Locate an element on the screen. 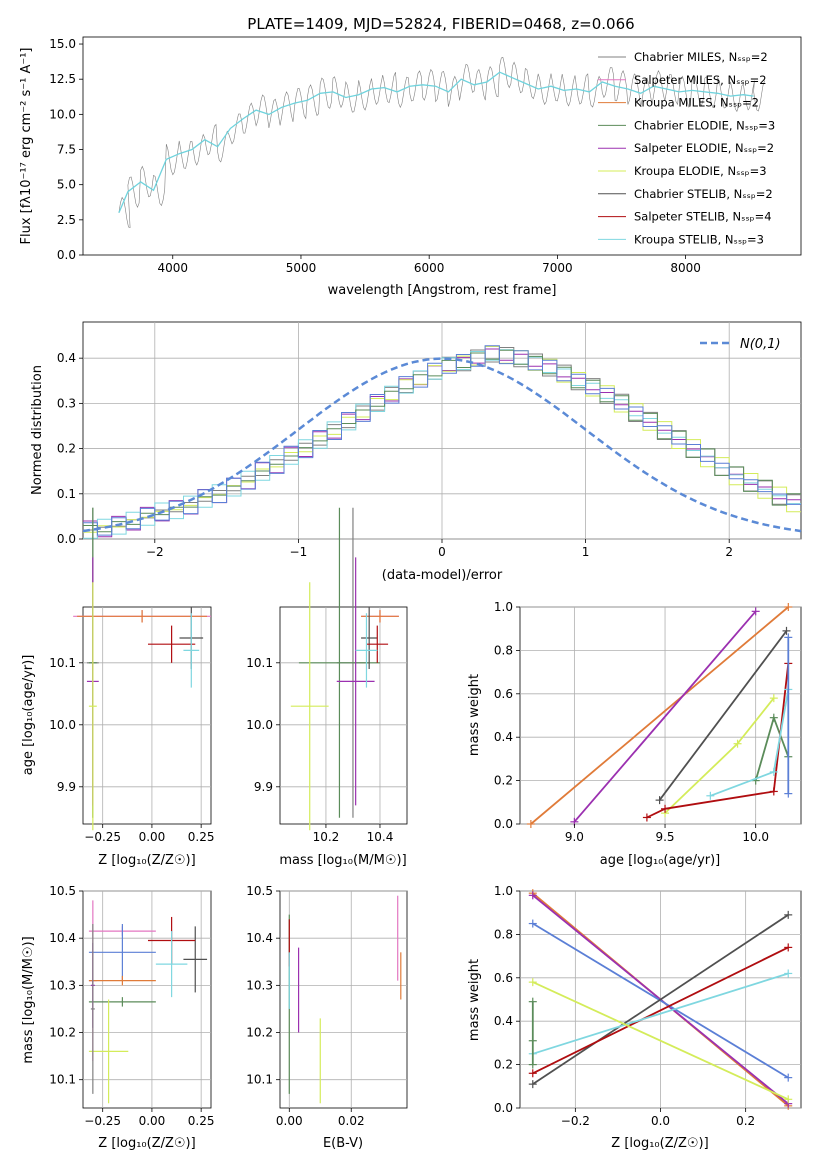 Image resolution: width=819 pixels, height=1170 pixels. legend-label: Chabrier STELIB, Nₛₛₚ=2 is located at coordinates (703, 194).